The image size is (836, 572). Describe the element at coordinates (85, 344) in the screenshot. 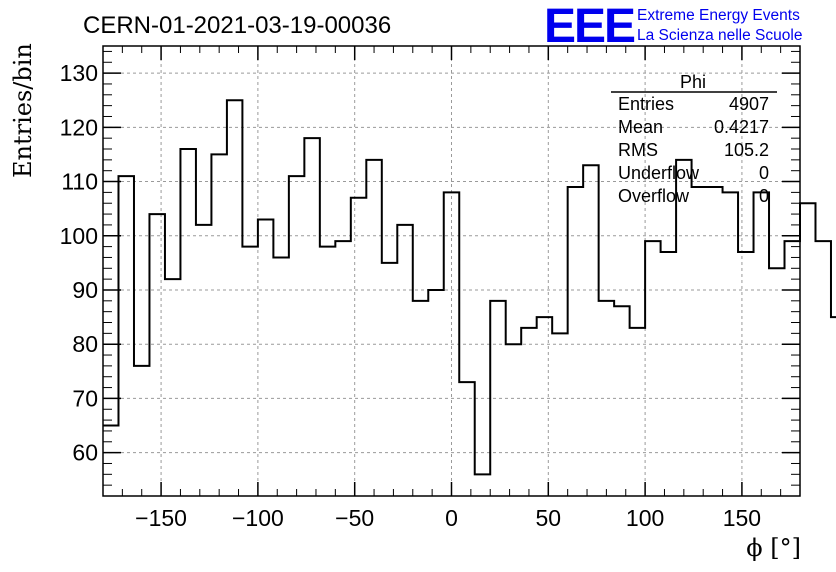

I see `y-tick-label: 80` at that location.